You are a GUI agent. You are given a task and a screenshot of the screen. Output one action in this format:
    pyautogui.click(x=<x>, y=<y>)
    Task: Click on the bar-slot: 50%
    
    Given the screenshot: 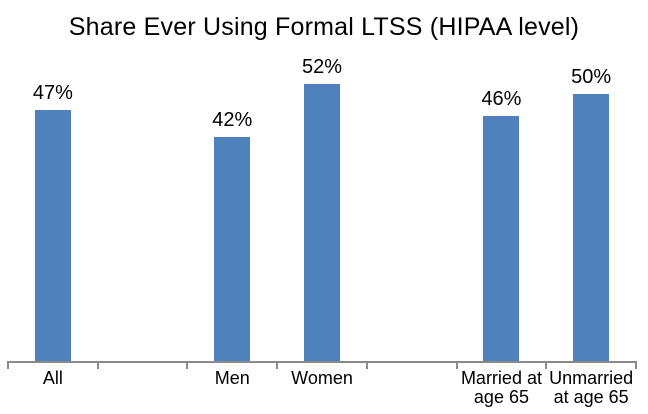 What is the action you would take?
    pyautogui.click(x=591, y=201)
    